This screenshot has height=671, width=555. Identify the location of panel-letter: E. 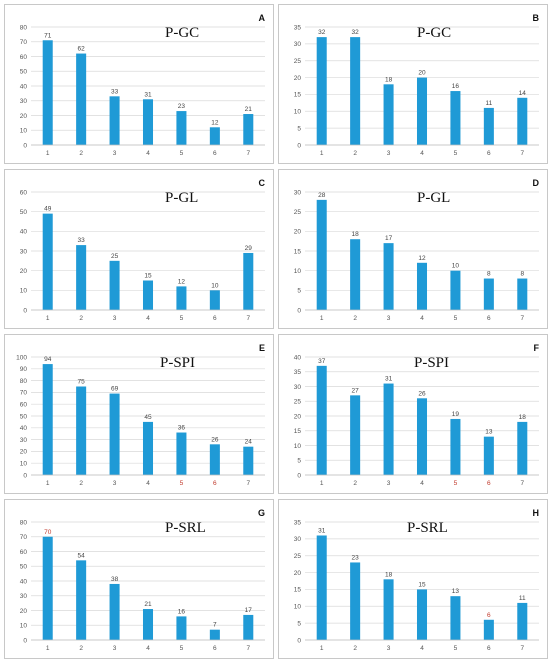
(261, 348).